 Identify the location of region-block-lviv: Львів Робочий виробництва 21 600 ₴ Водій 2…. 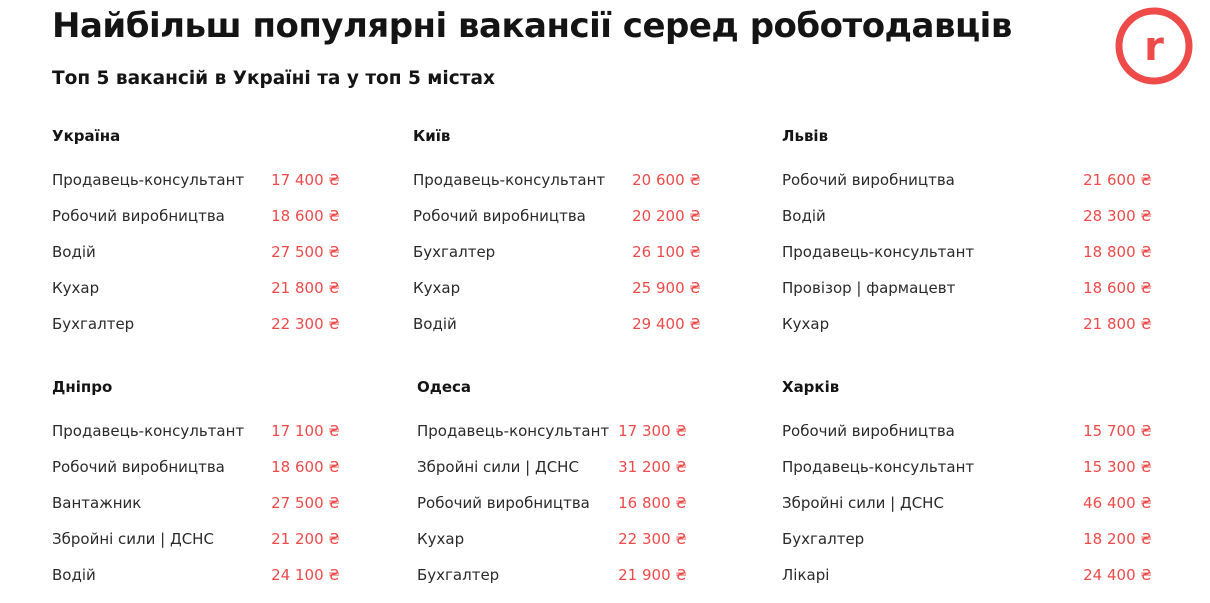
(967, 234).